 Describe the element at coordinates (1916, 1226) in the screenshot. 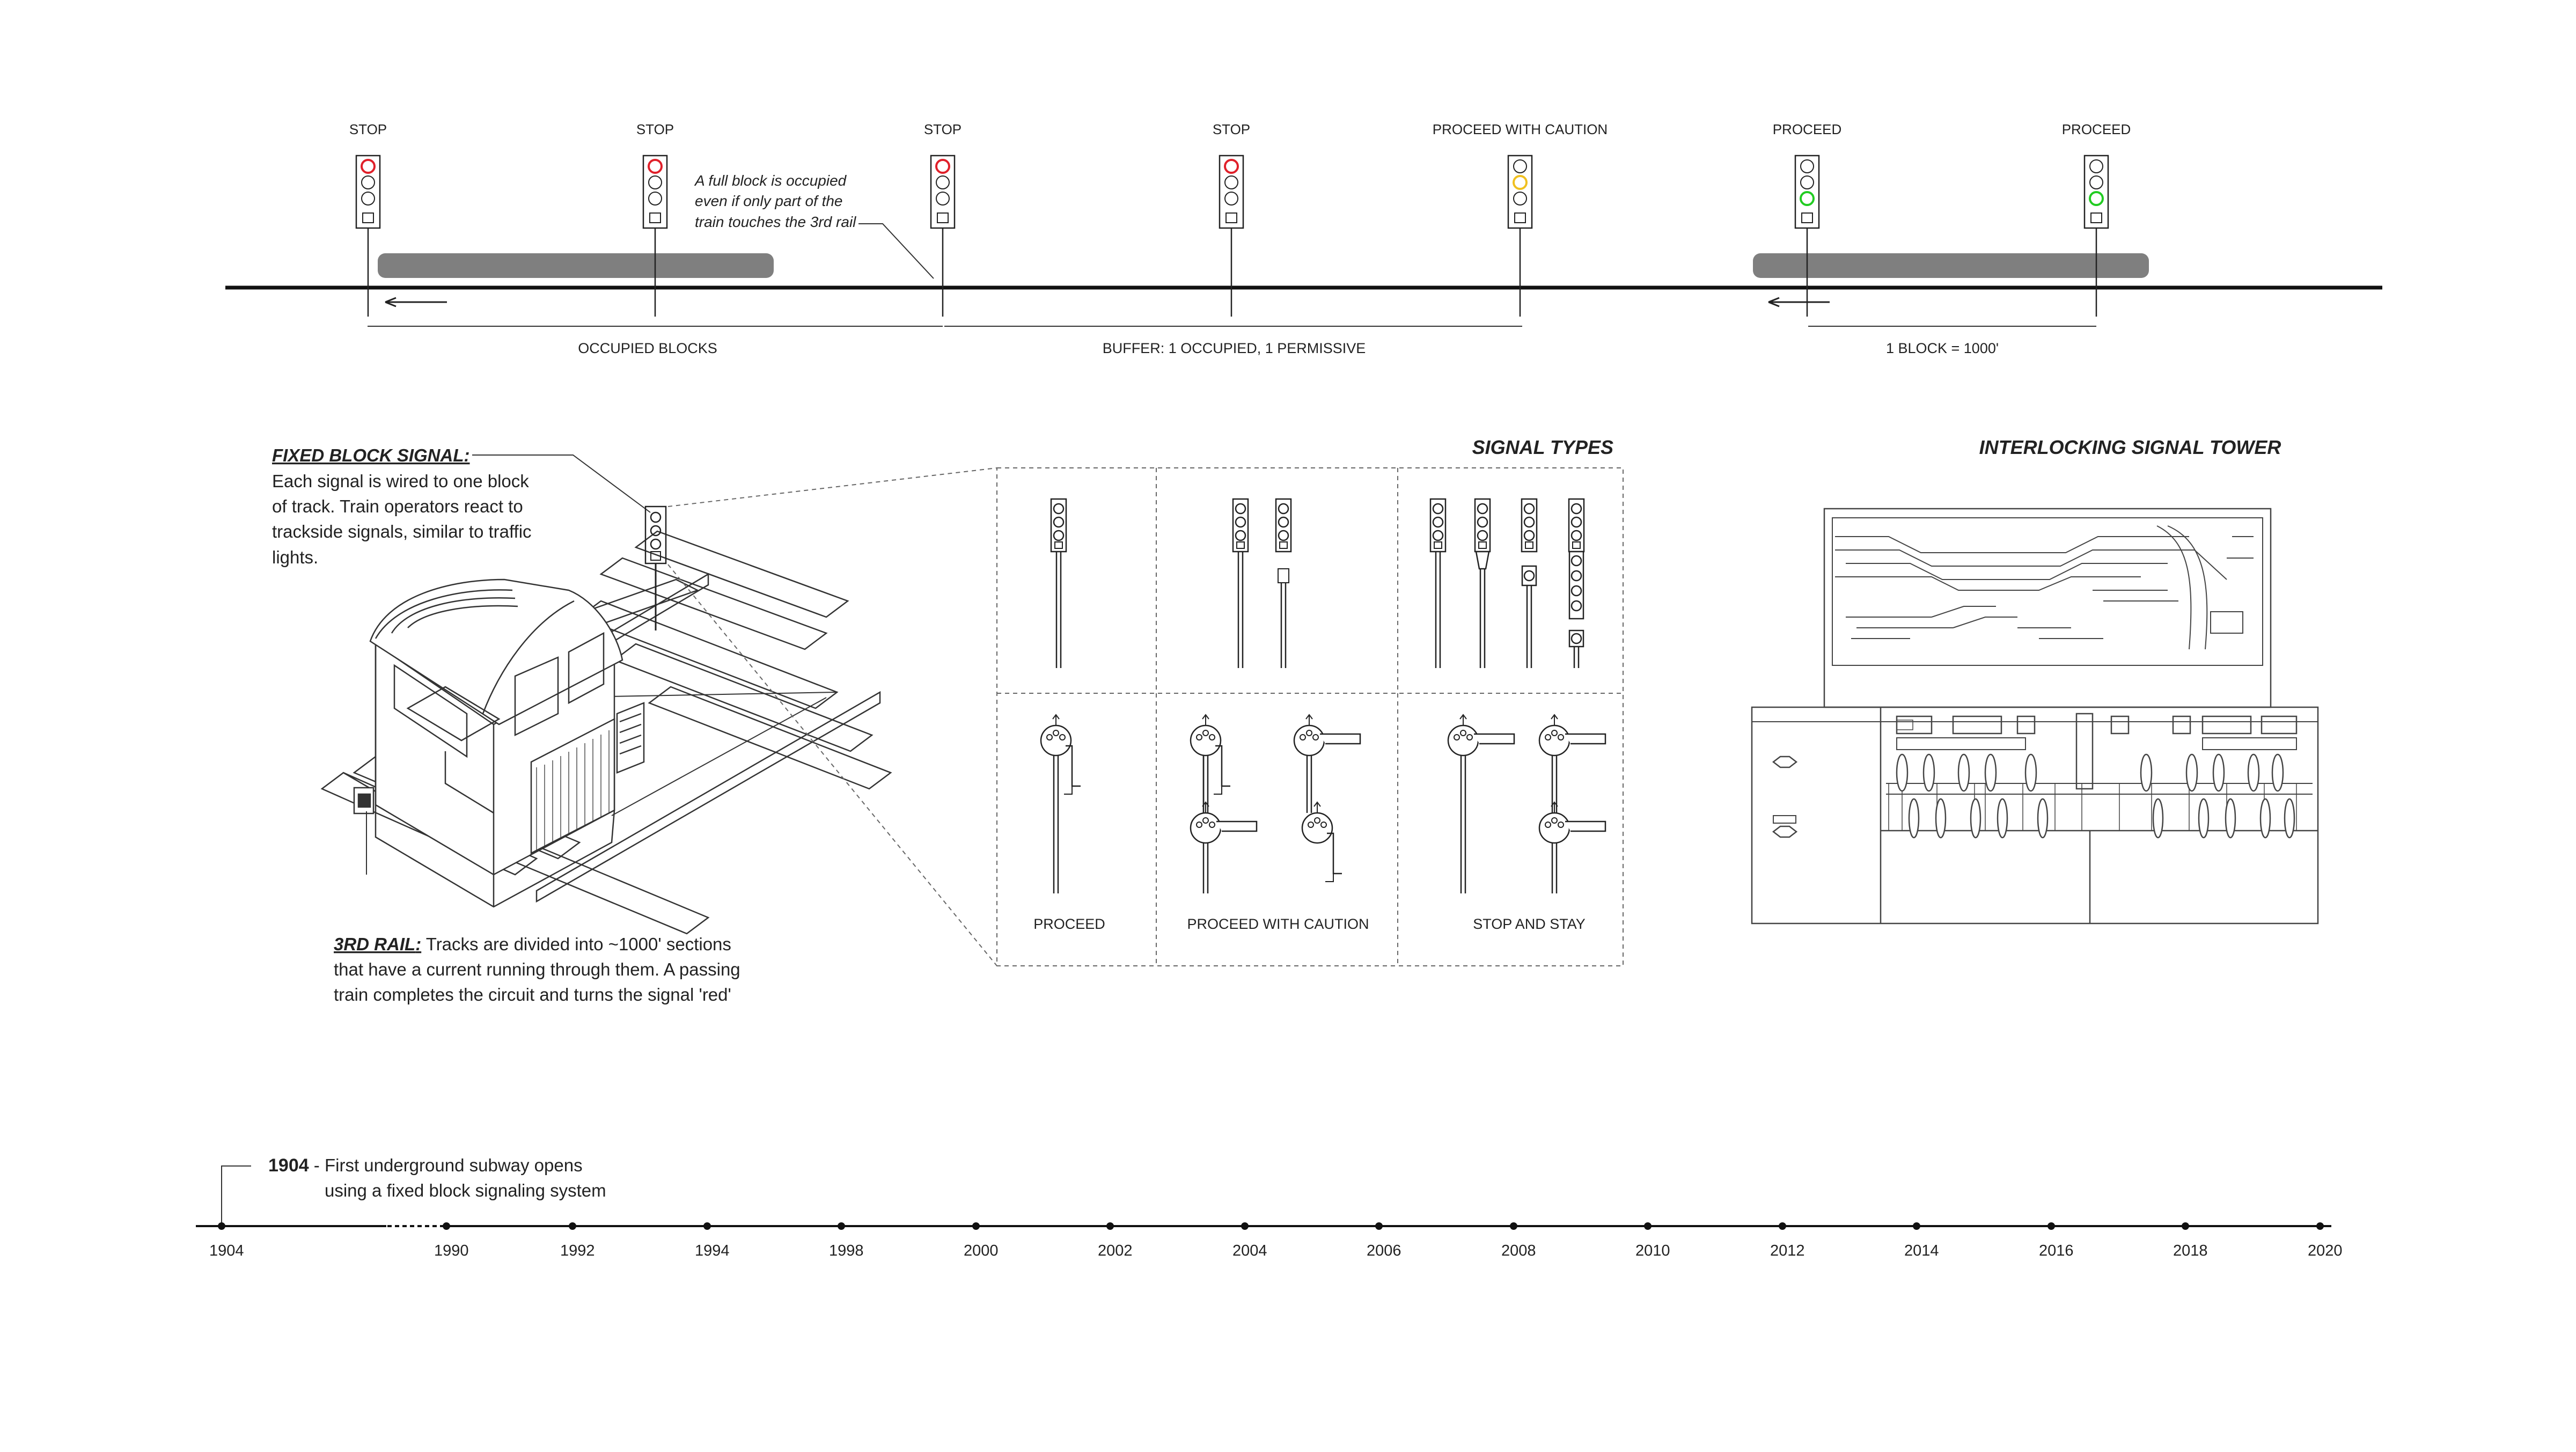

I see `timeline-tick-2014` at that location.